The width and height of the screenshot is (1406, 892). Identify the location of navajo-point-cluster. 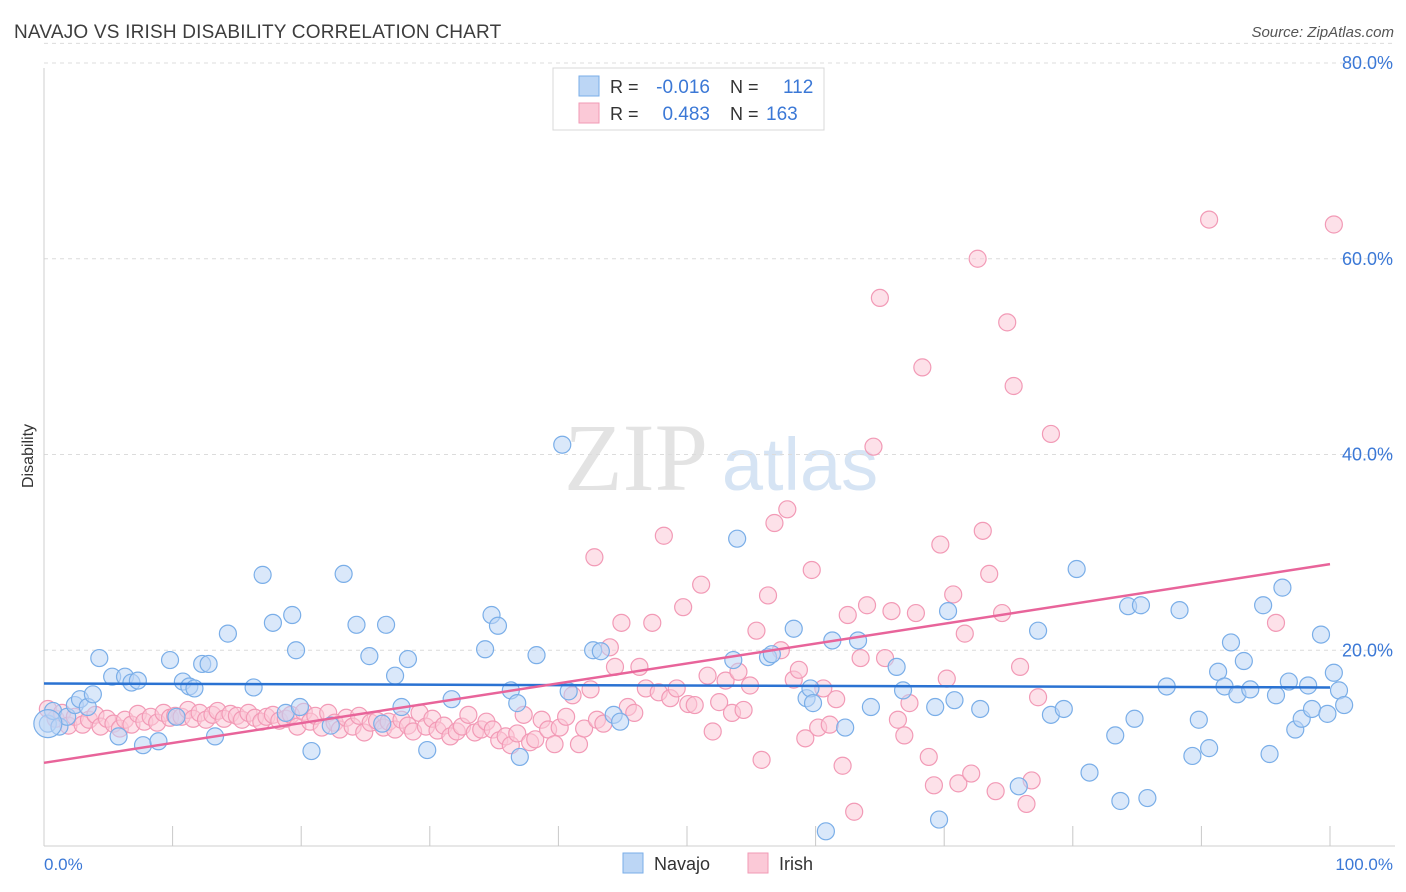
(48, 724).